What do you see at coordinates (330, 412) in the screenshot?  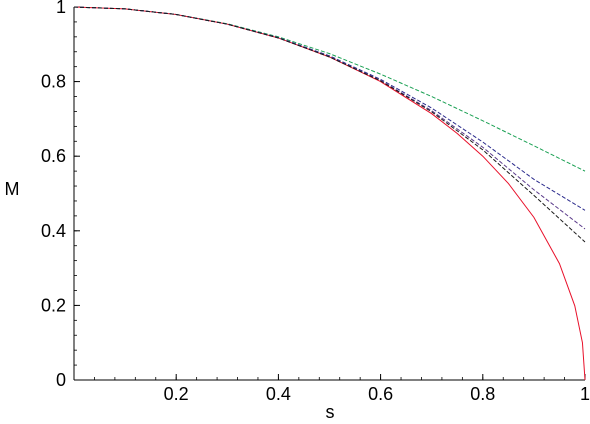 I see `x-axis-title: s` at bounding box center [330, 412].